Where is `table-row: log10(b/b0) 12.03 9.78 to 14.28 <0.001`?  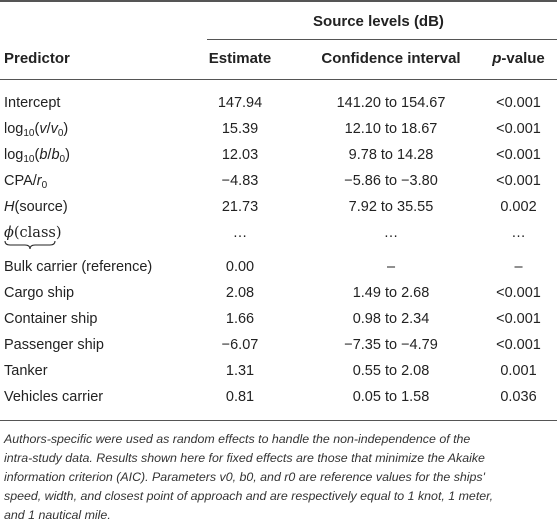 table-row: log10(b/b0) 12.03 9.78 to 14.28 <0.001 is located at coordinates (278, 155).